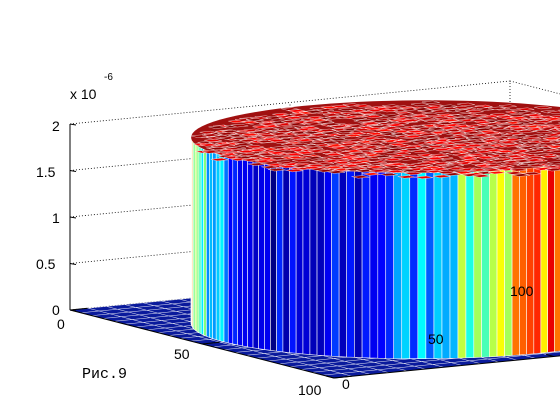 Image resolution: width=560 pixels, height=420 pixels. Describe the element at coordinates (346, 384) in the screenshot. I see `y-tick-label: 0` at that location.